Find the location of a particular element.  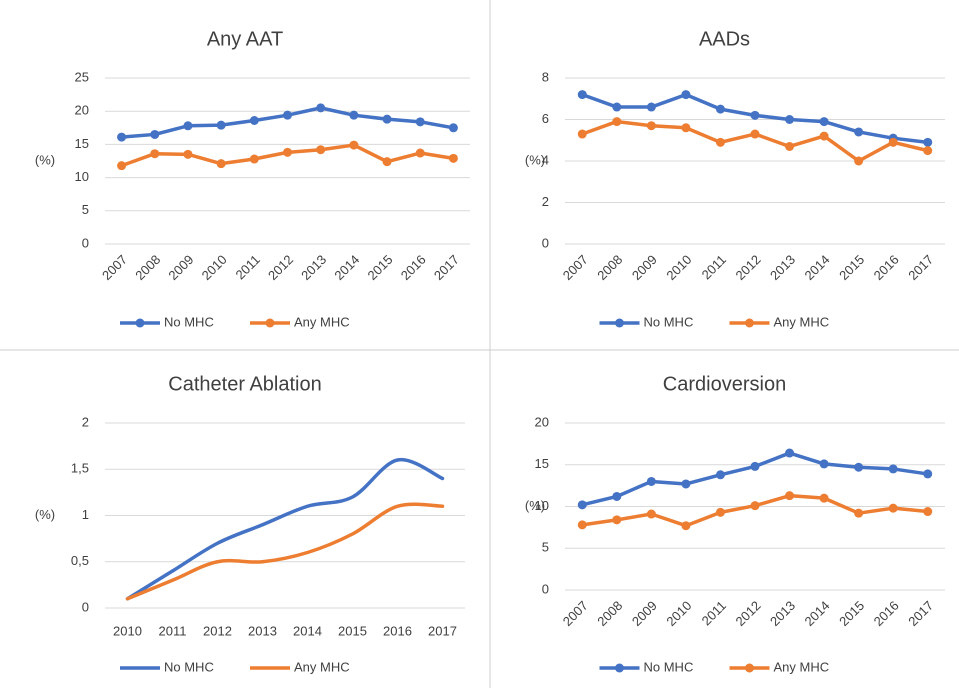

chart-title: AADs is located at coordinates (724, 39).